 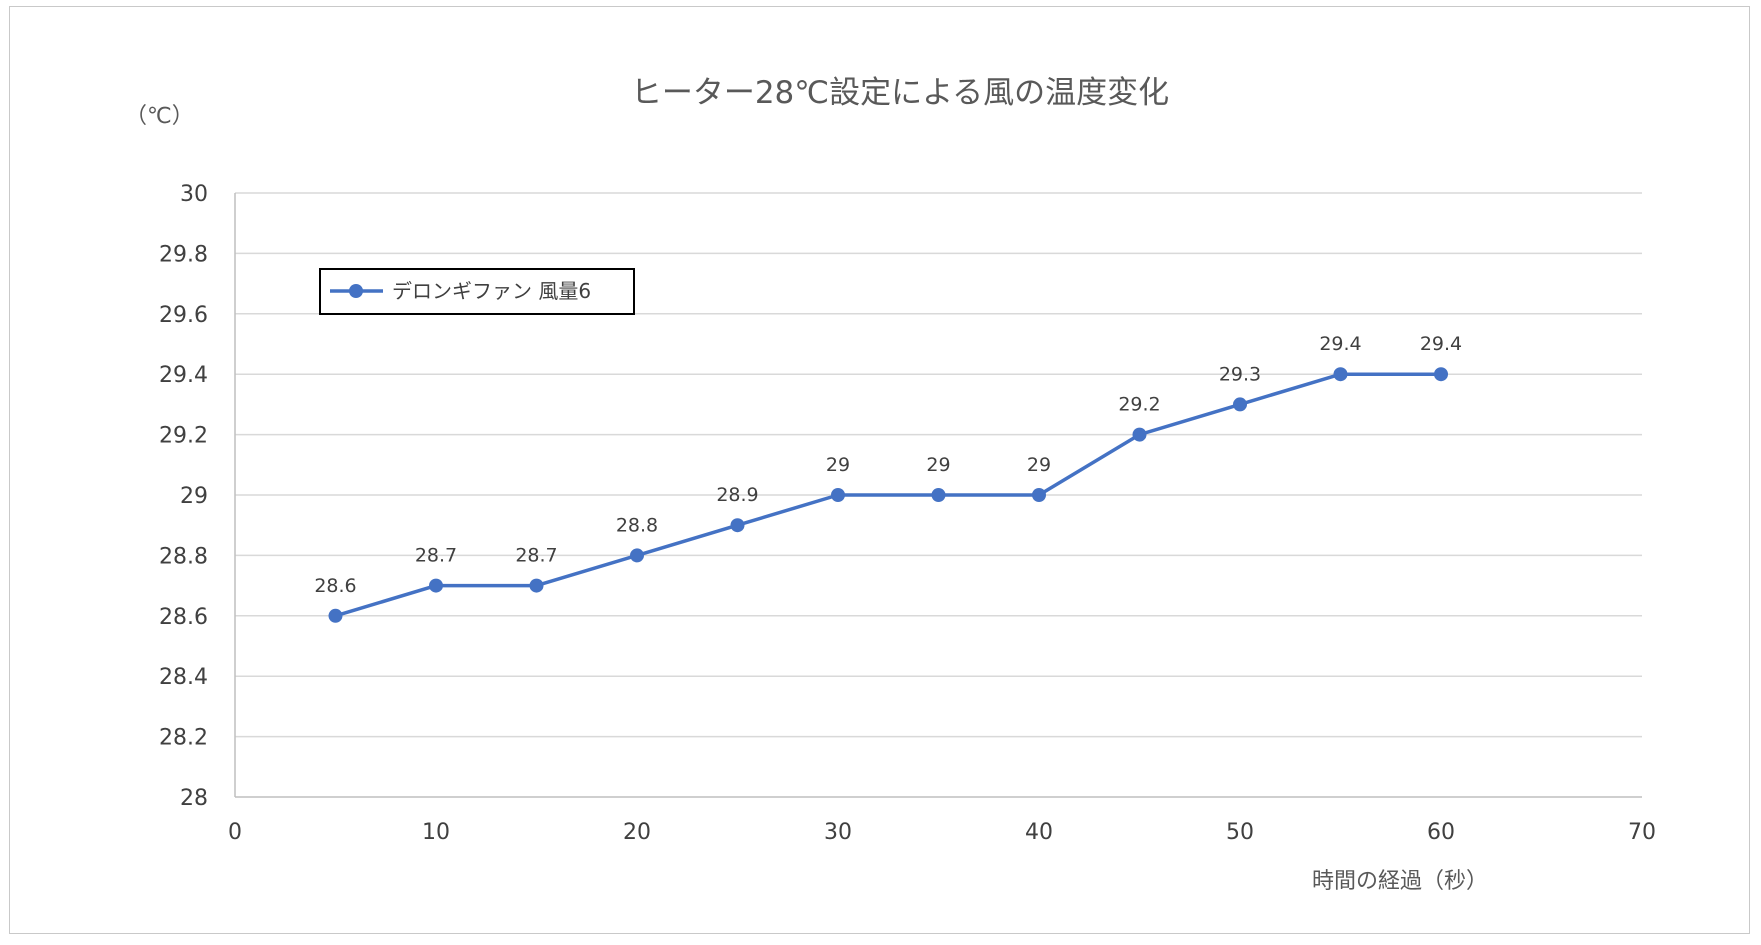 I want to click on y-tick-label: 29.4, so click(x=183, y=375).